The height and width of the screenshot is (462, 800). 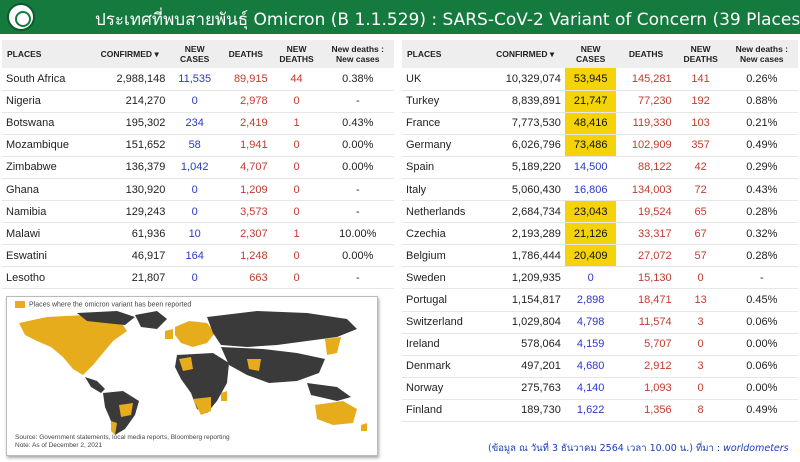 What do you see at coordinates (590, 388) in the screenshot?
I see `cell-new-cases: 4,140` at bounding box center [590, 388].